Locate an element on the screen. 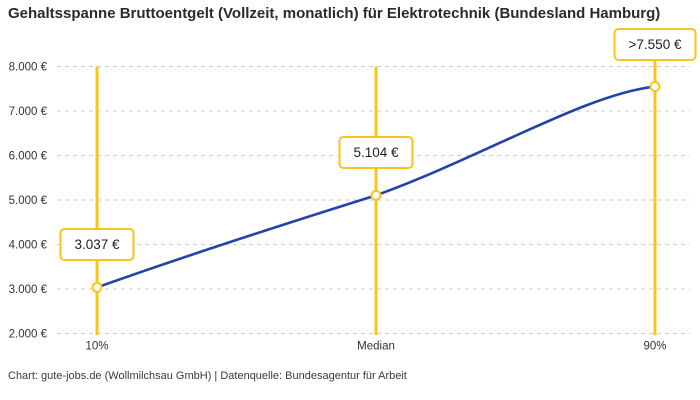 This screenshot has height=400, width=700. y-tick-label: 8.000 € is located at coordinates (28, 68).